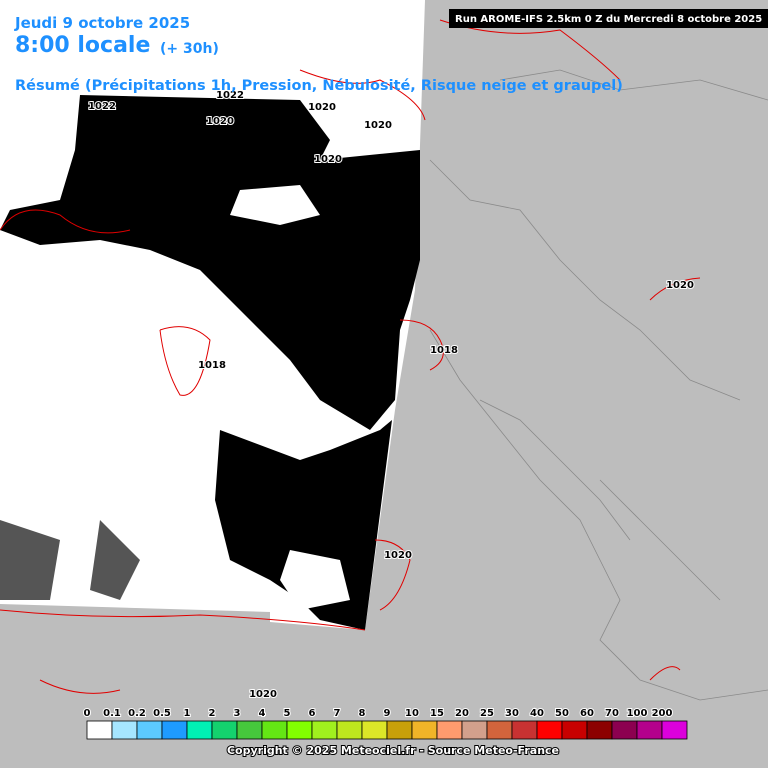 Image resolution: width=768 pixels, height=768 pixels. I want to click on legend-label: 70, so click(612, 713).